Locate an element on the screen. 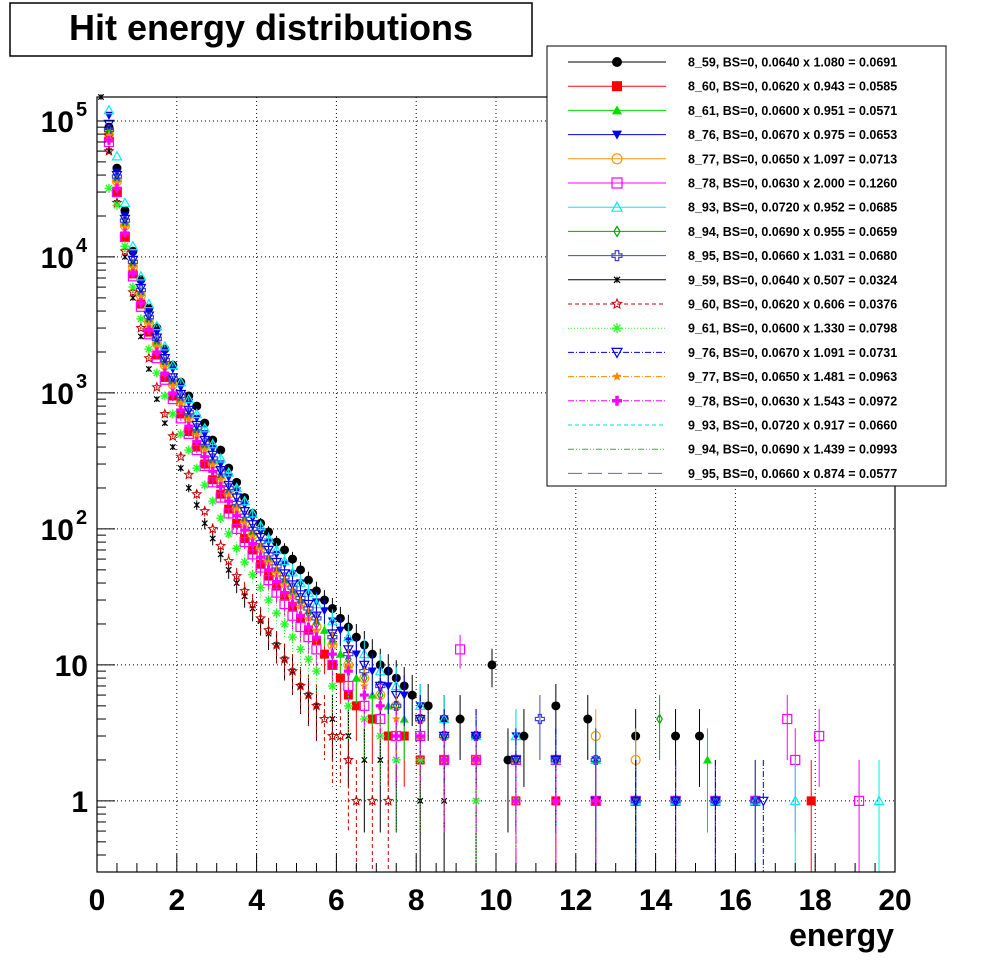 The image size is (996, 972). legend-entry: 8_94, BS=0, 0.0690 x 0.955 = 0.0659 is located at coordinates (732, 232).